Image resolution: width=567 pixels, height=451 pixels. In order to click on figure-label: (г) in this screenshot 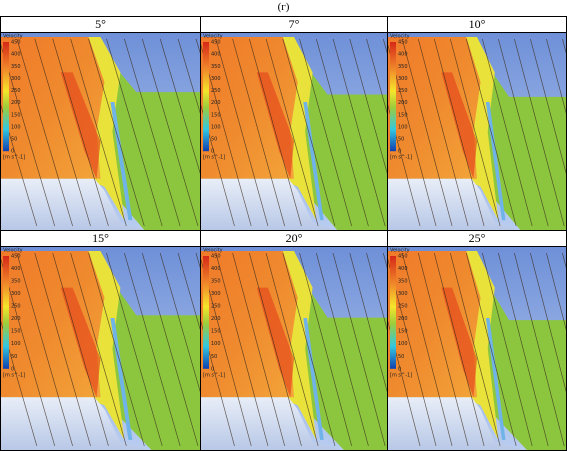, I will do `click(283, 7)`.